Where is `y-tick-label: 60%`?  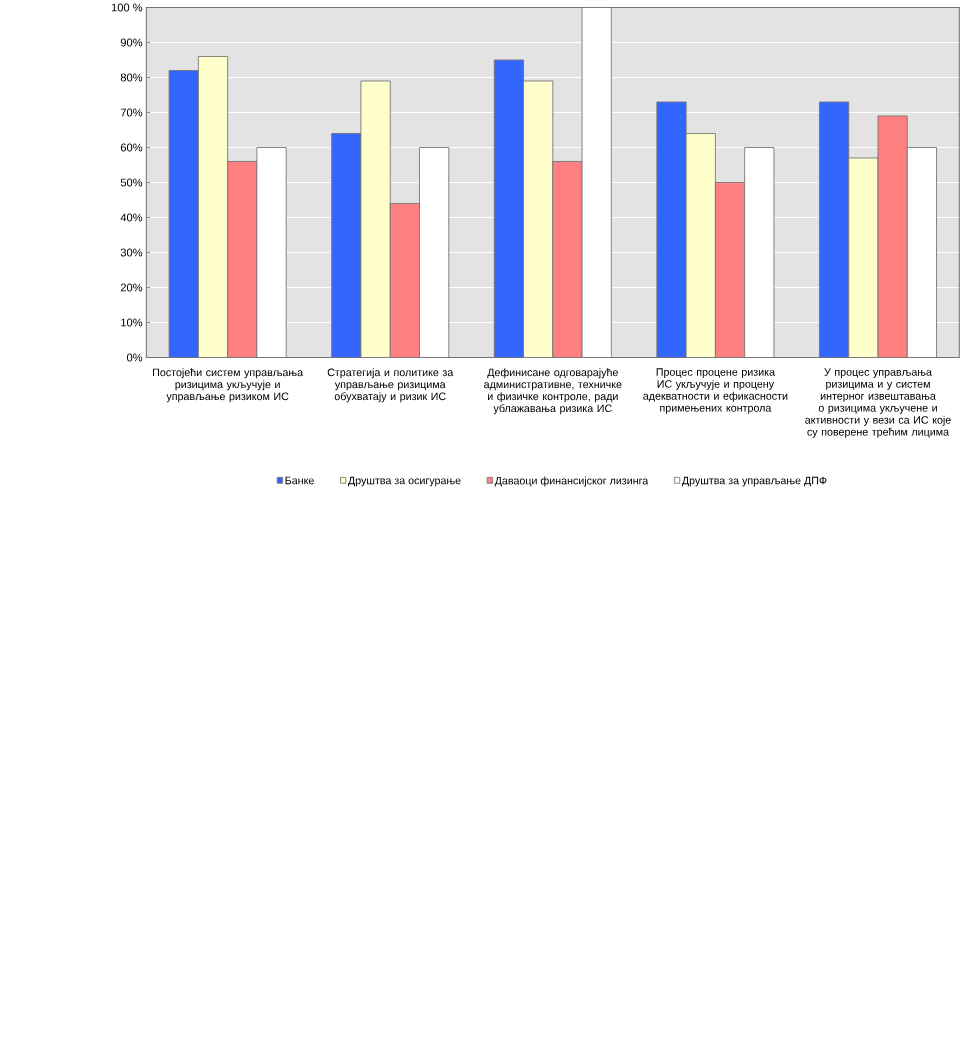 y-tick-label: 60% is located at coordinates (132, 147).